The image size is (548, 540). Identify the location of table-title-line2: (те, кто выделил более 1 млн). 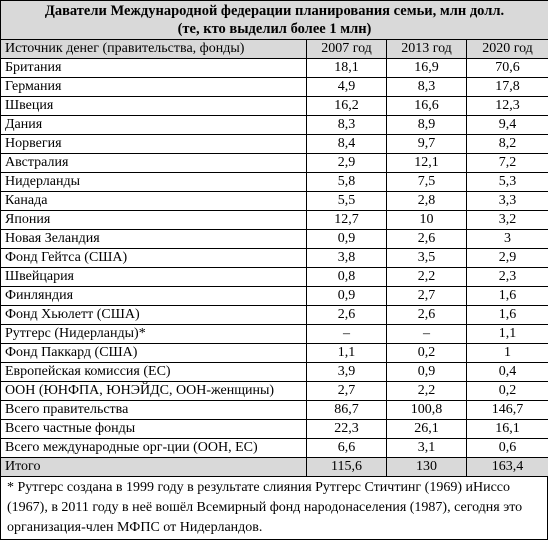
(275, 29).